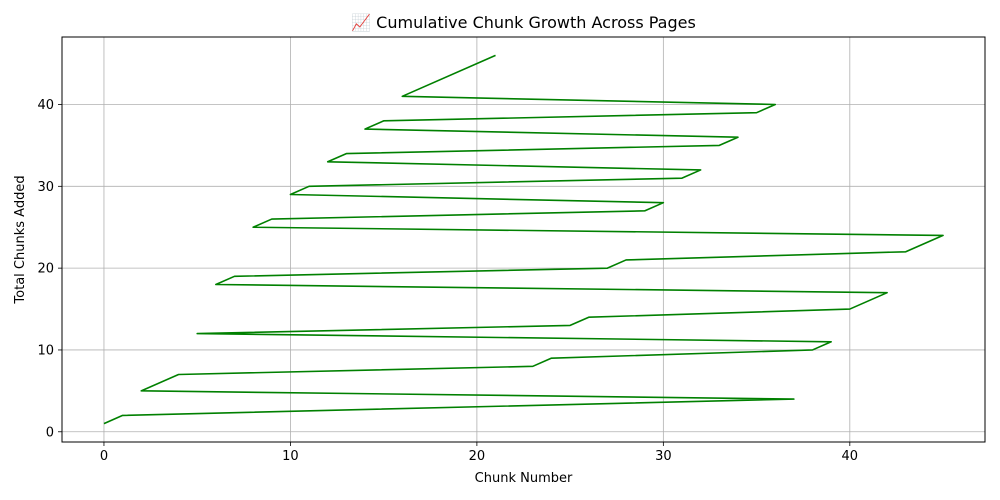  What do you see at coordinates (45, 187) in the screenshot?
I see `y-tick-label: 30` at bounding box center [45, 187].